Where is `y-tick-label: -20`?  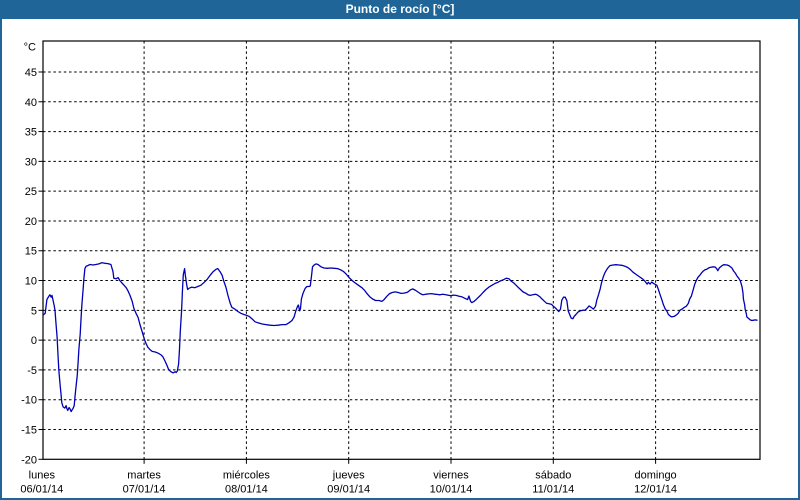
y-tick-label: -20 is located at coordinates (29, 460).